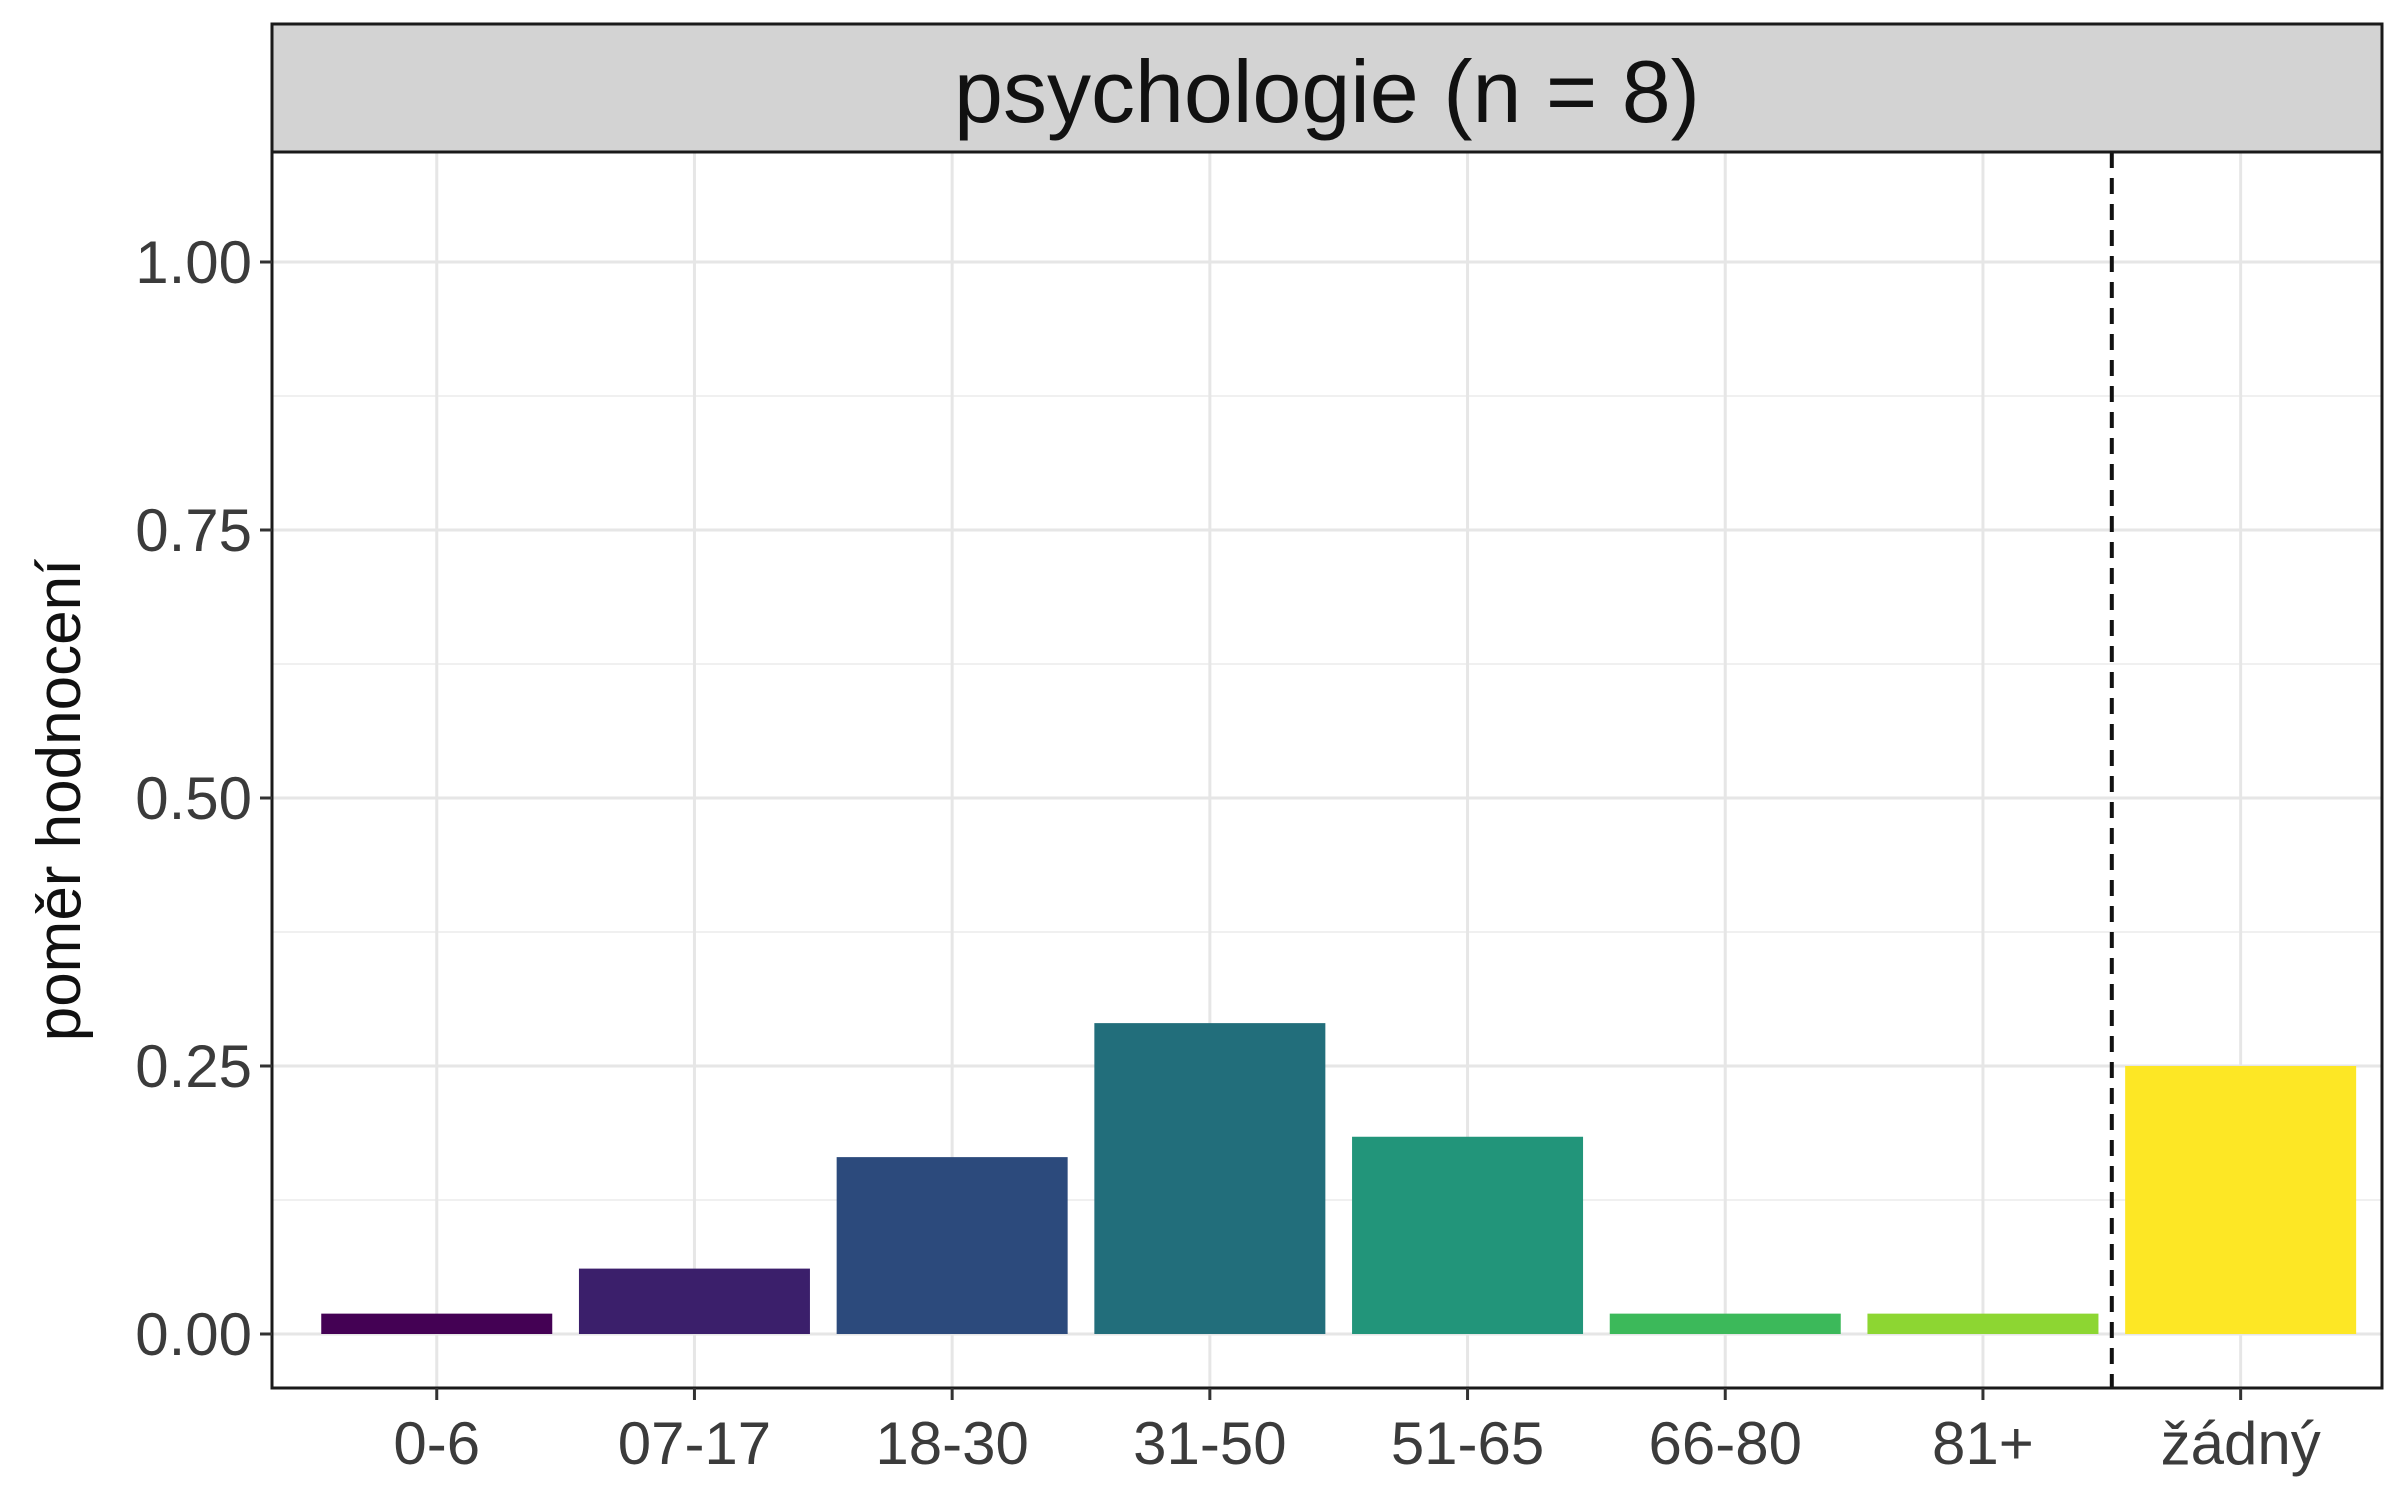 Image resolution: width=2400 pixels, height=1500 pixels. I want to click on x-tick-label: 0-6, so click(436, 1443).